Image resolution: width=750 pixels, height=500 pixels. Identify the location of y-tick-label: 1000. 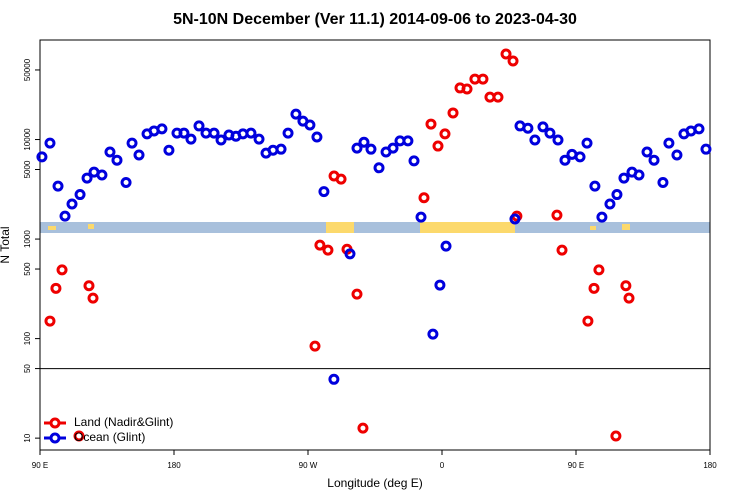
(27, 239).